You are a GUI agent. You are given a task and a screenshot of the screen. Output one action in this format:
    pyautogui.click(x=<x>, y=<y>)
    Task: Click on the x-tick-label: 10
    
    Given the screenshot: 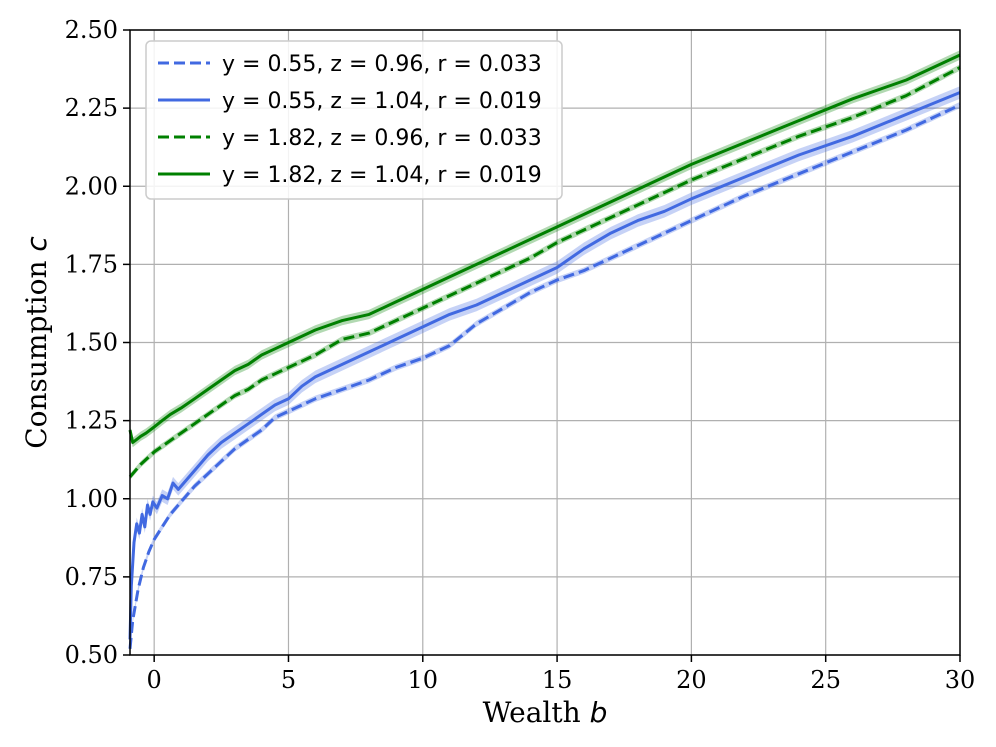 What is the action you would take?
    pyautogui.click(x=423, y=680)
    